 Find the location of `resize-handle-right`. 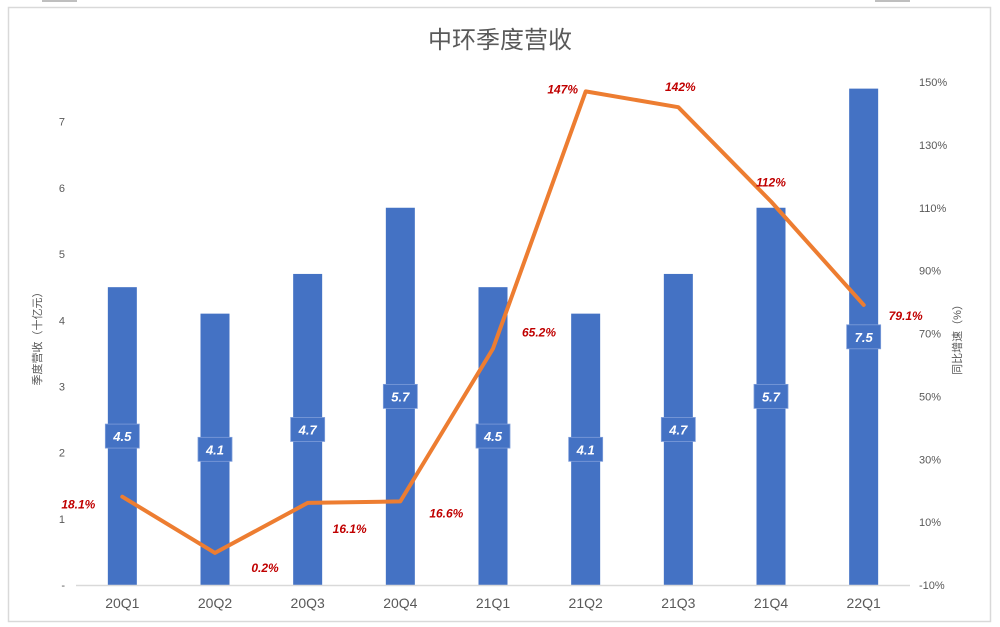

resize-handle-right is located at coordinates (892, 1).